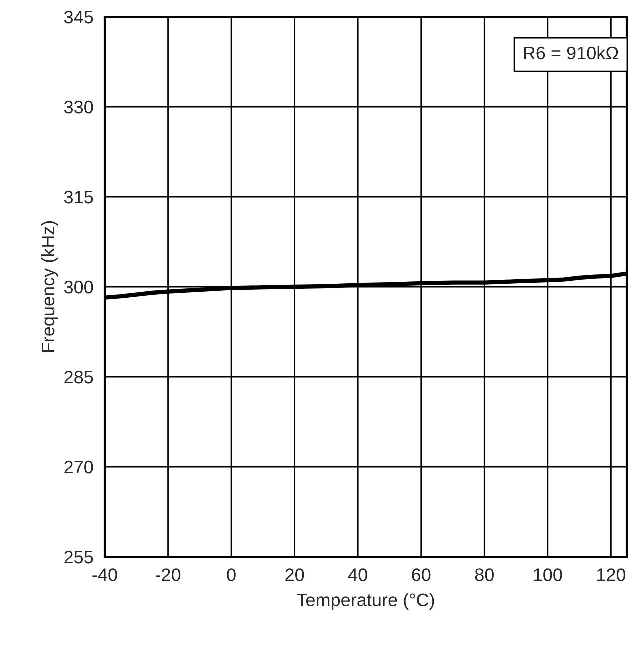 The image size is (628, 650). I want to click on x-tick-label: 120, so click(612, 575).